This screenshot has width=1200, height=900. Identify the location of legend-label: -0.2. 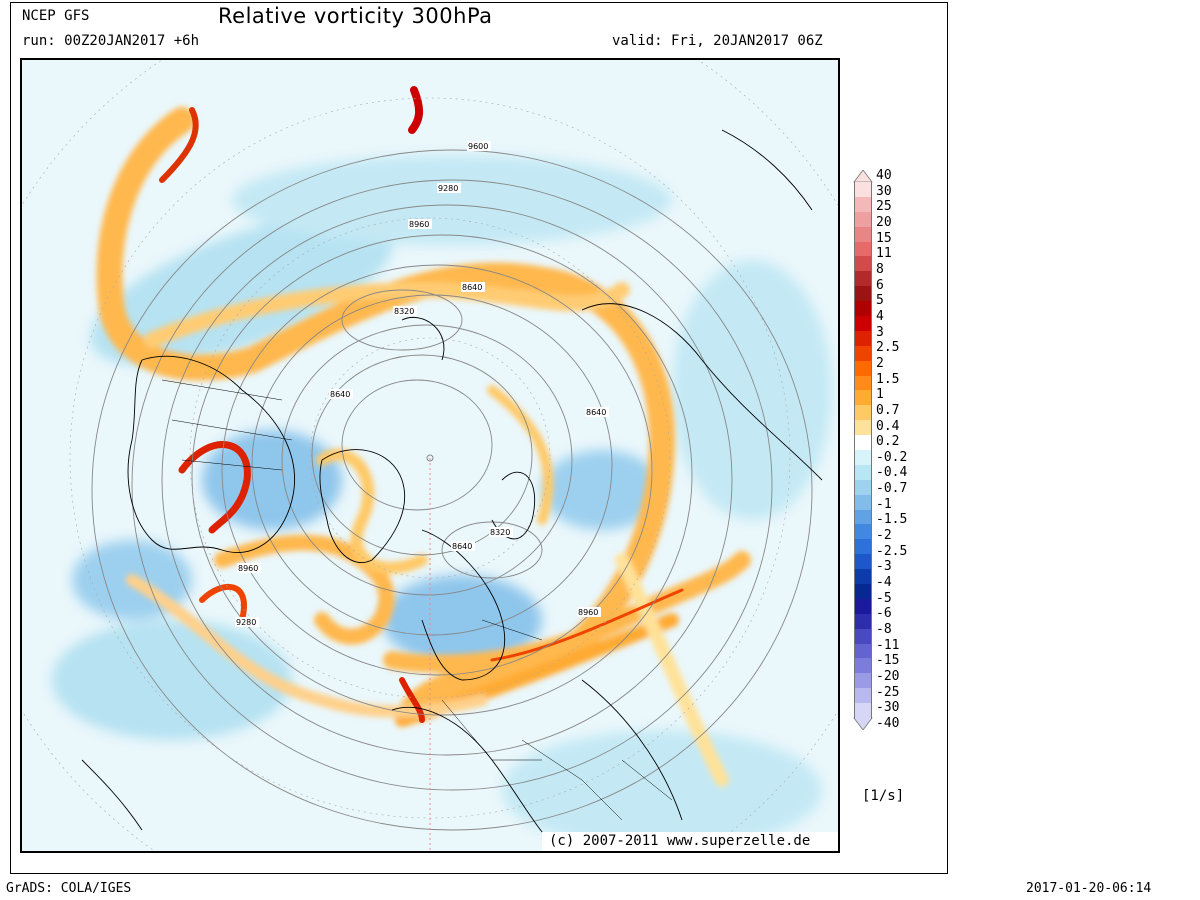
(892, 457).